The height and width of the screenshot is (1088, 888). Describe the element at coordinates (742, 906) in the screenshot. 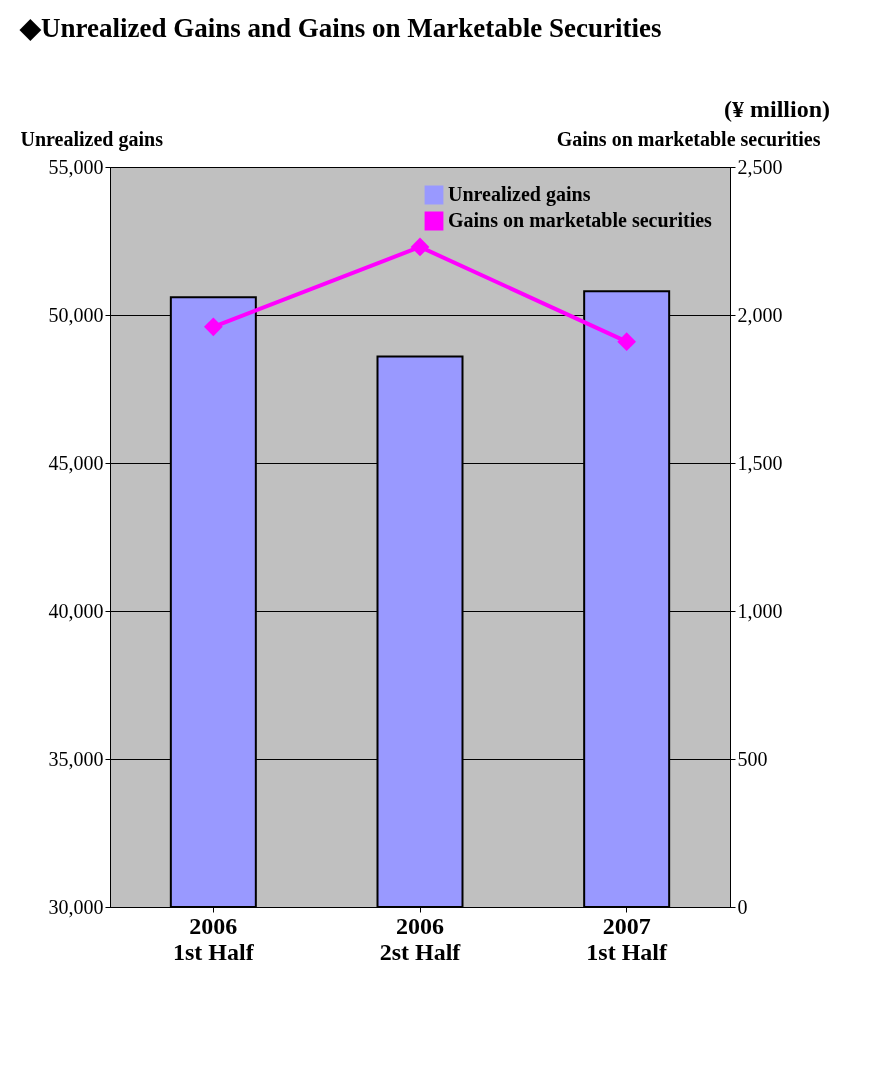

I see `y2-tick-label: 0` at that location.